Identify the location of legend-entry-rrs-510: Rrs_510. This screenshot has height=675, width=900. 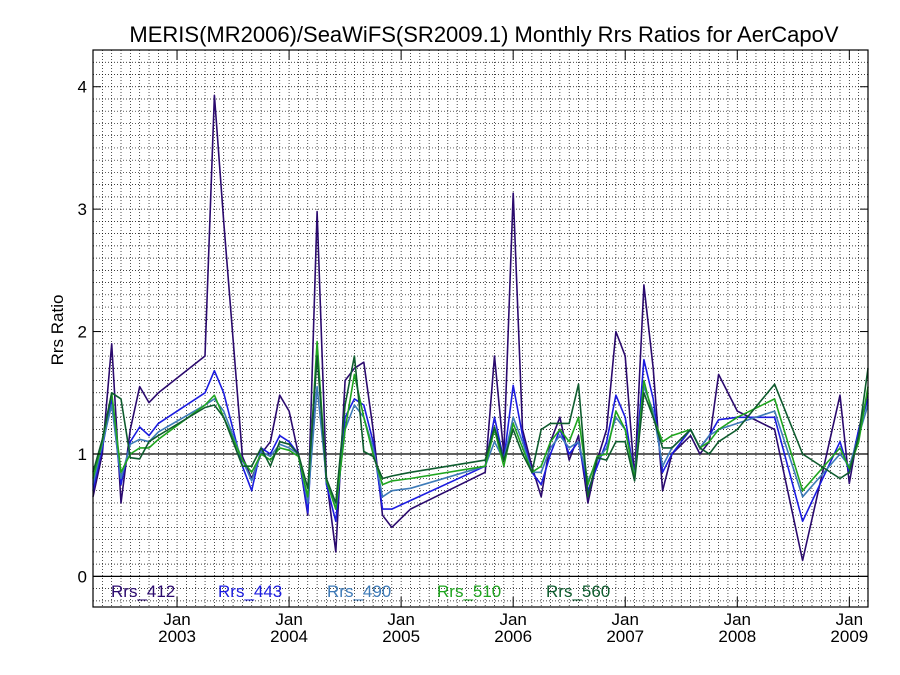
(469, 591).